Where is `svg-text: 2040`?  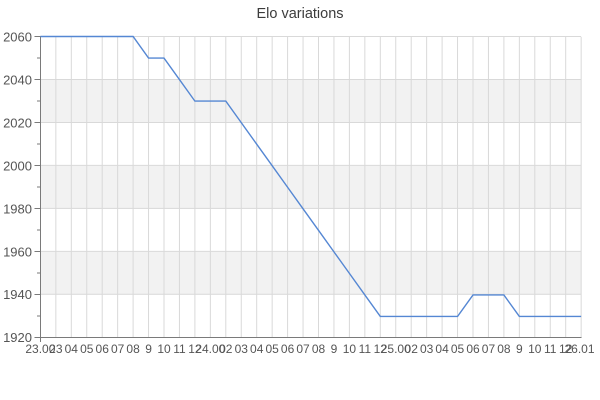 svg-text: 2040 is located at coordinates (17, 79).